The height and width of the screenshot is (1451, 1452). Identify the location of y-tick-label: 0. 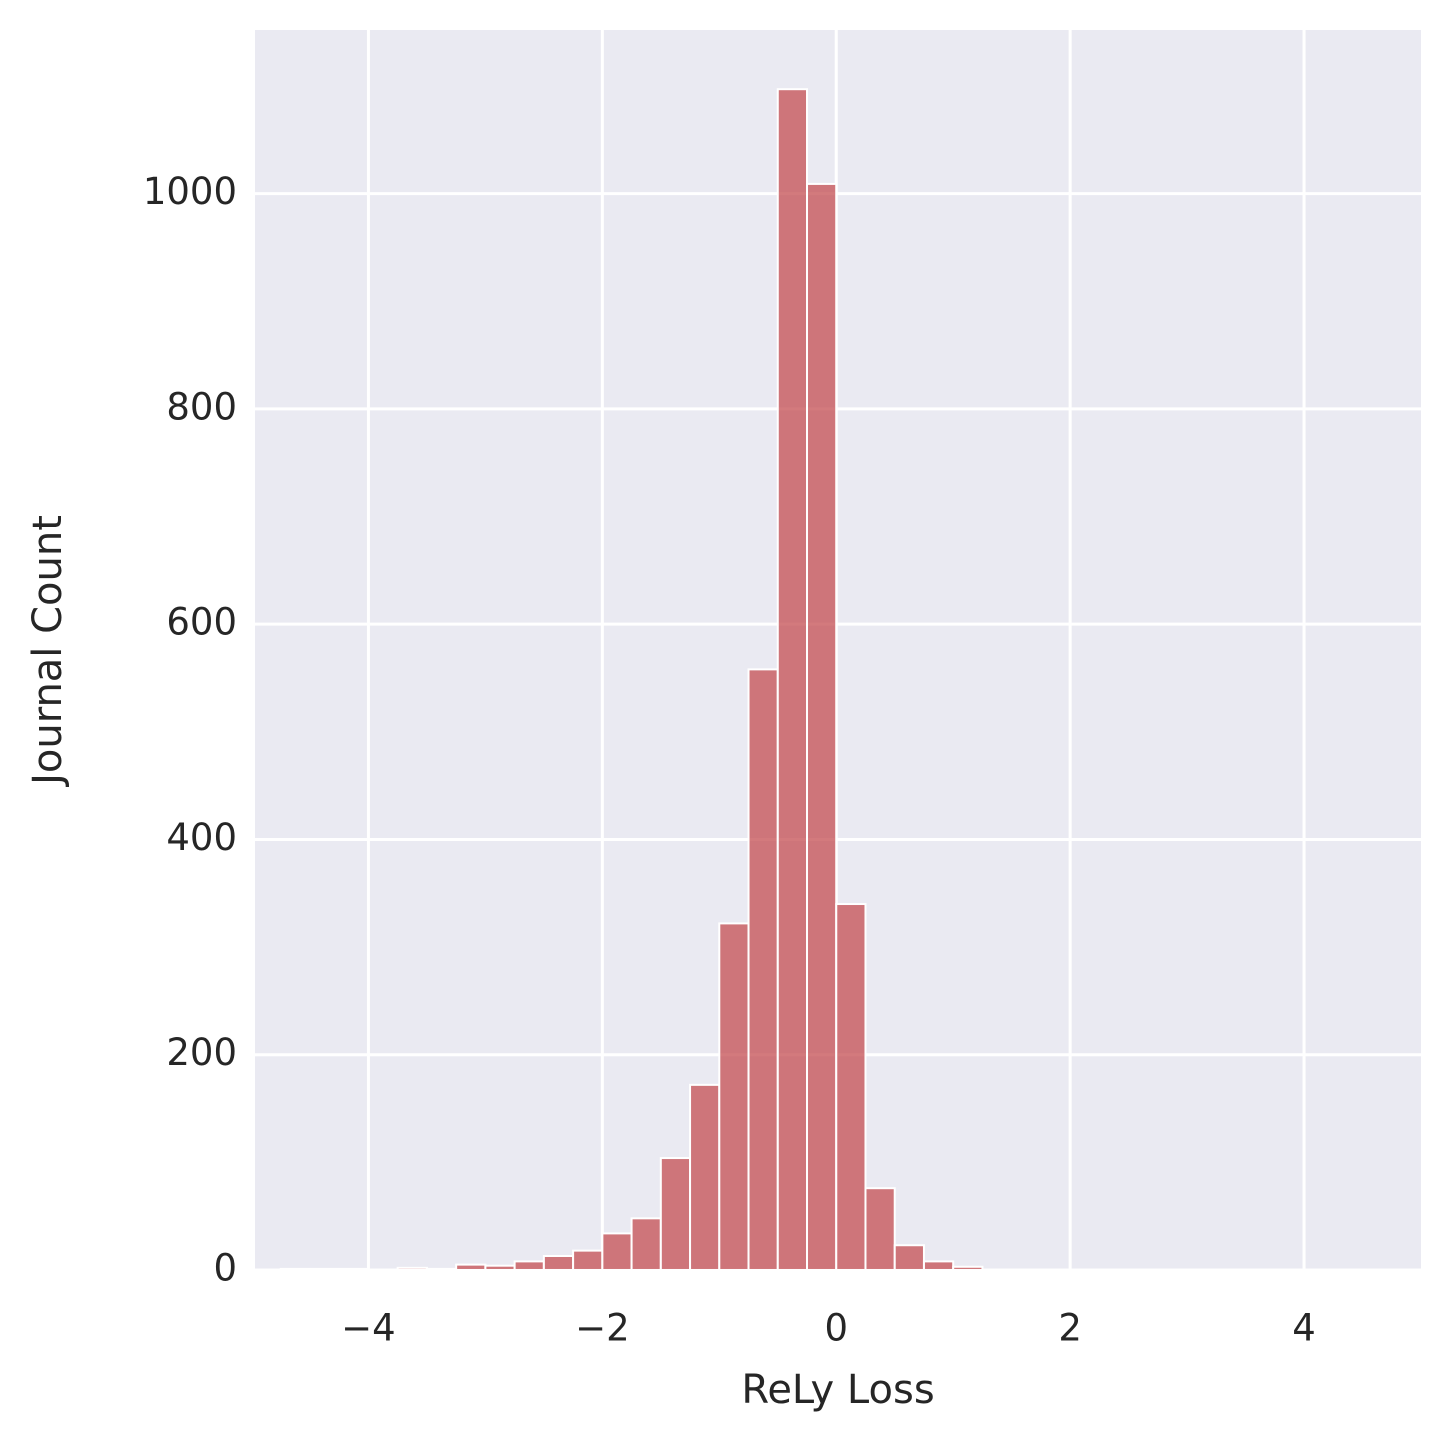
(225, 1268).